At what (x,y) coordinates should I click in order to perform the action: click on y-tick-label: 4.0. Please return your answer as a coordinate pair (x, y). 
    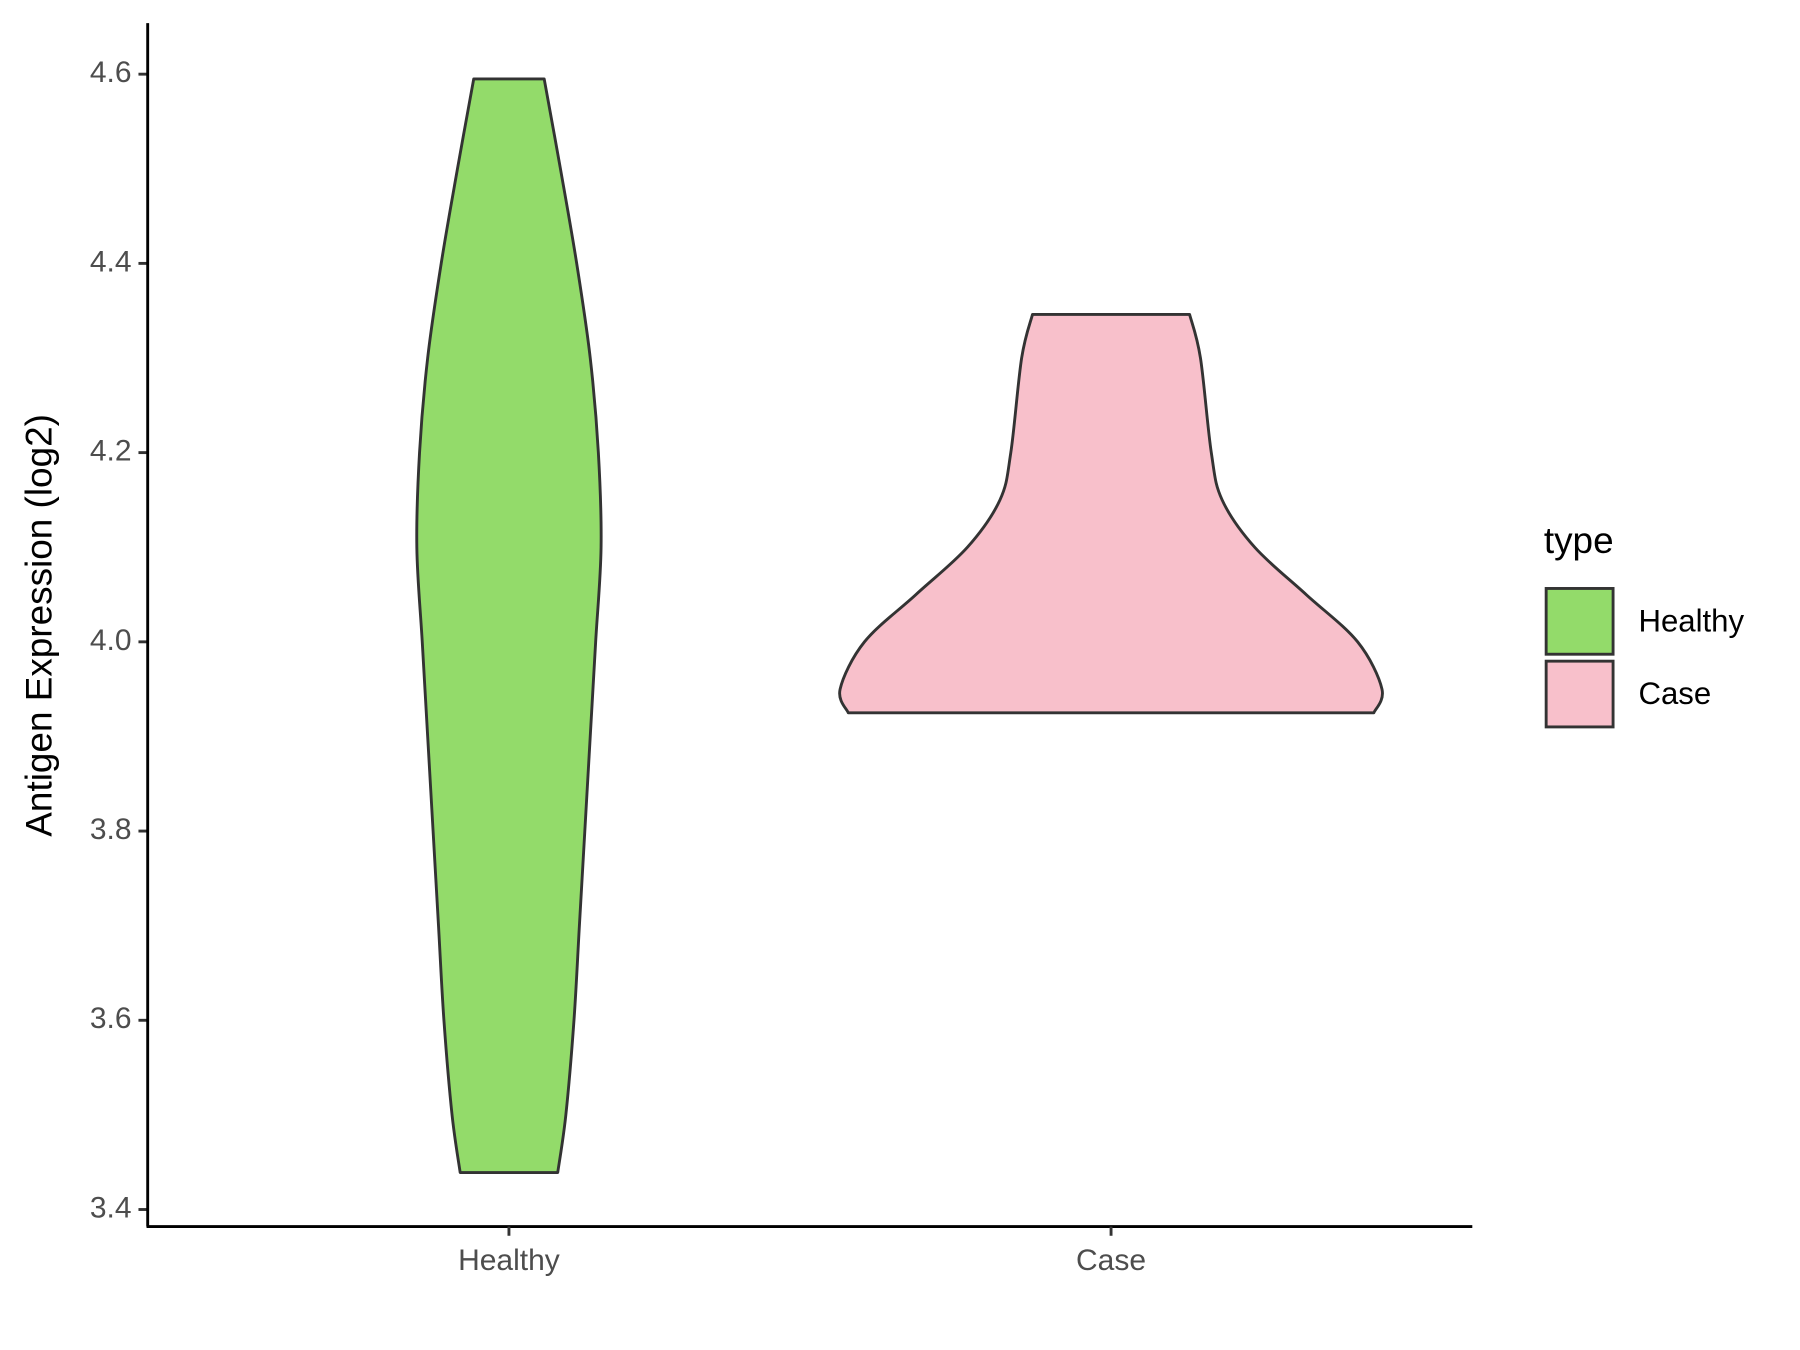
    Looking at the image, I should click on (111, 640).